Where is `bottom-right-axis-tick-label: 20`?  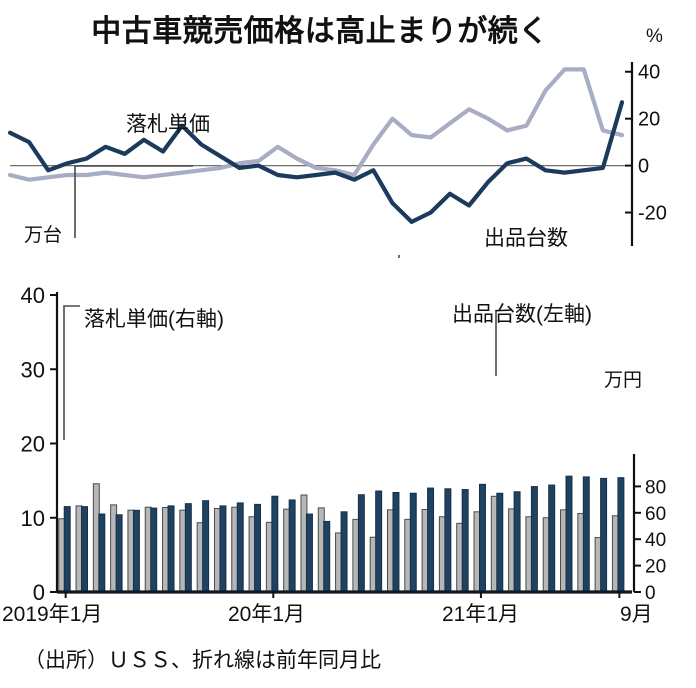
bottom-right-axis-tick-label: 20 is located at coordinates (655, 567).